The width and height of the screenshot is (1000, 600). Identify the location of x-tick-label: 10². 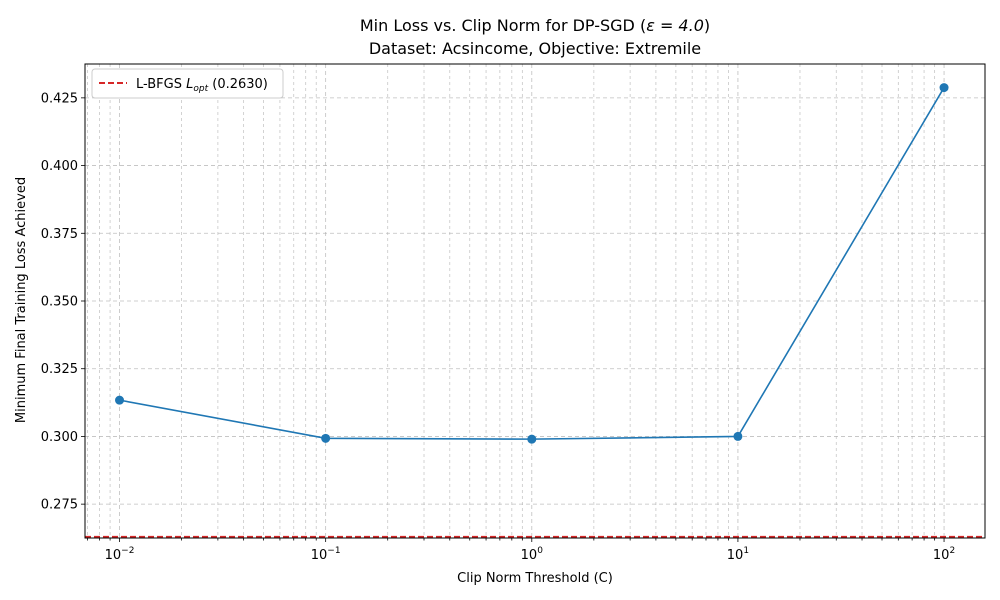
(944, 554).